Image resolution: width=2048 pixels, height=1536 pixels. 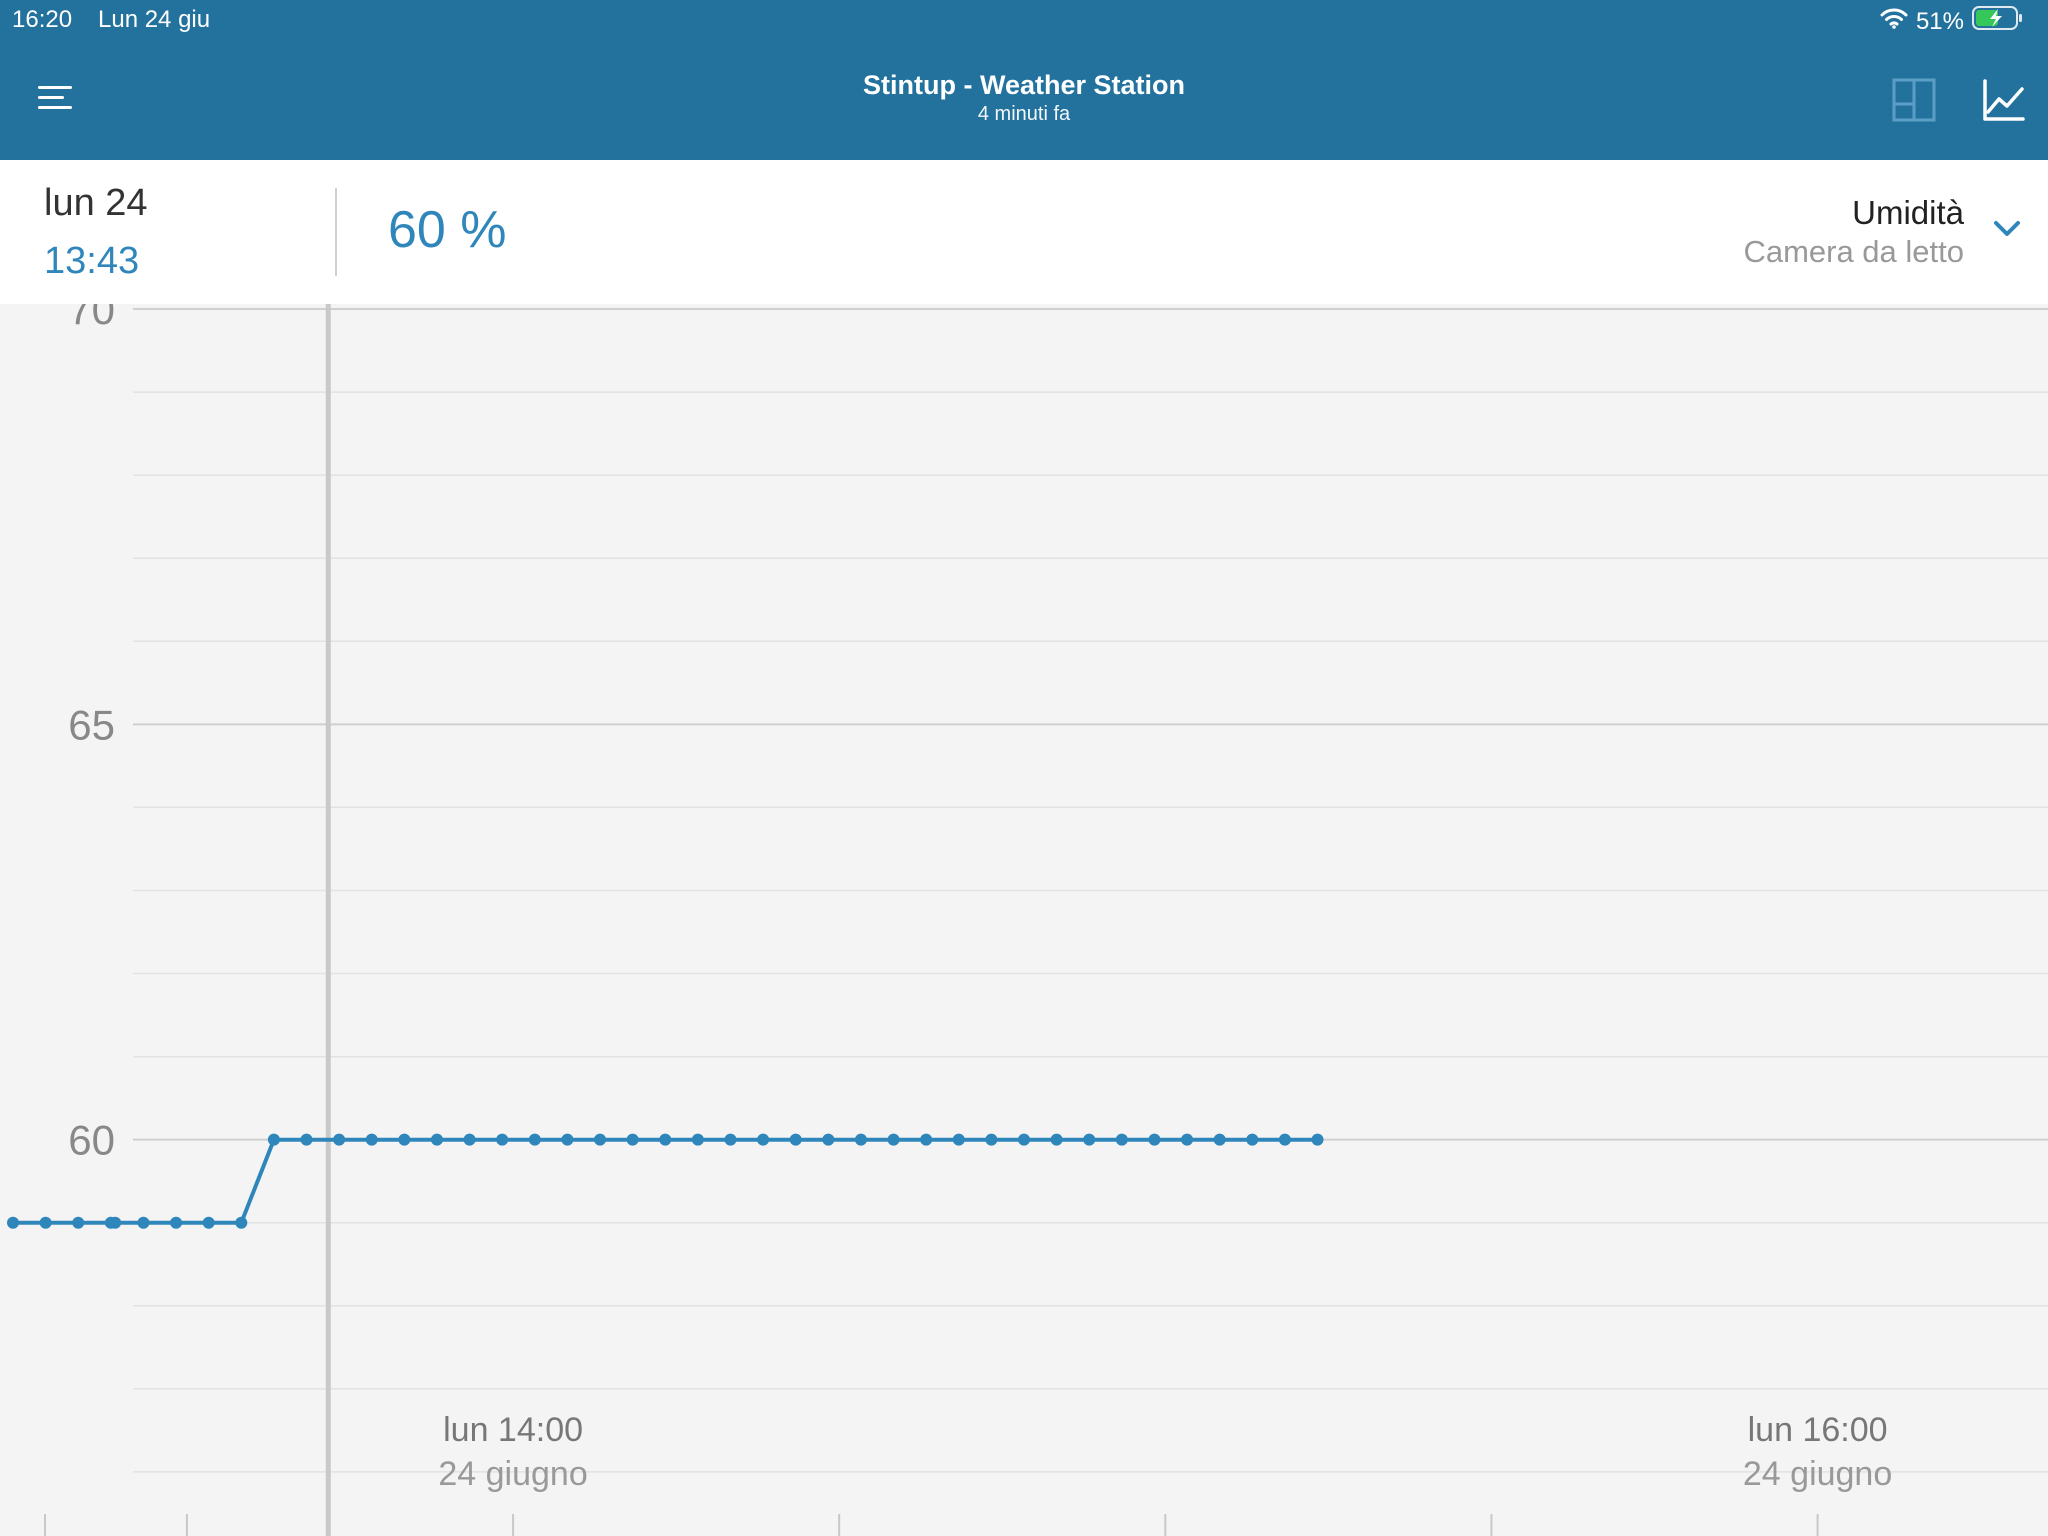 I want to click on app-title: Stintup - Weather Station, so click(x=1024, y=85).